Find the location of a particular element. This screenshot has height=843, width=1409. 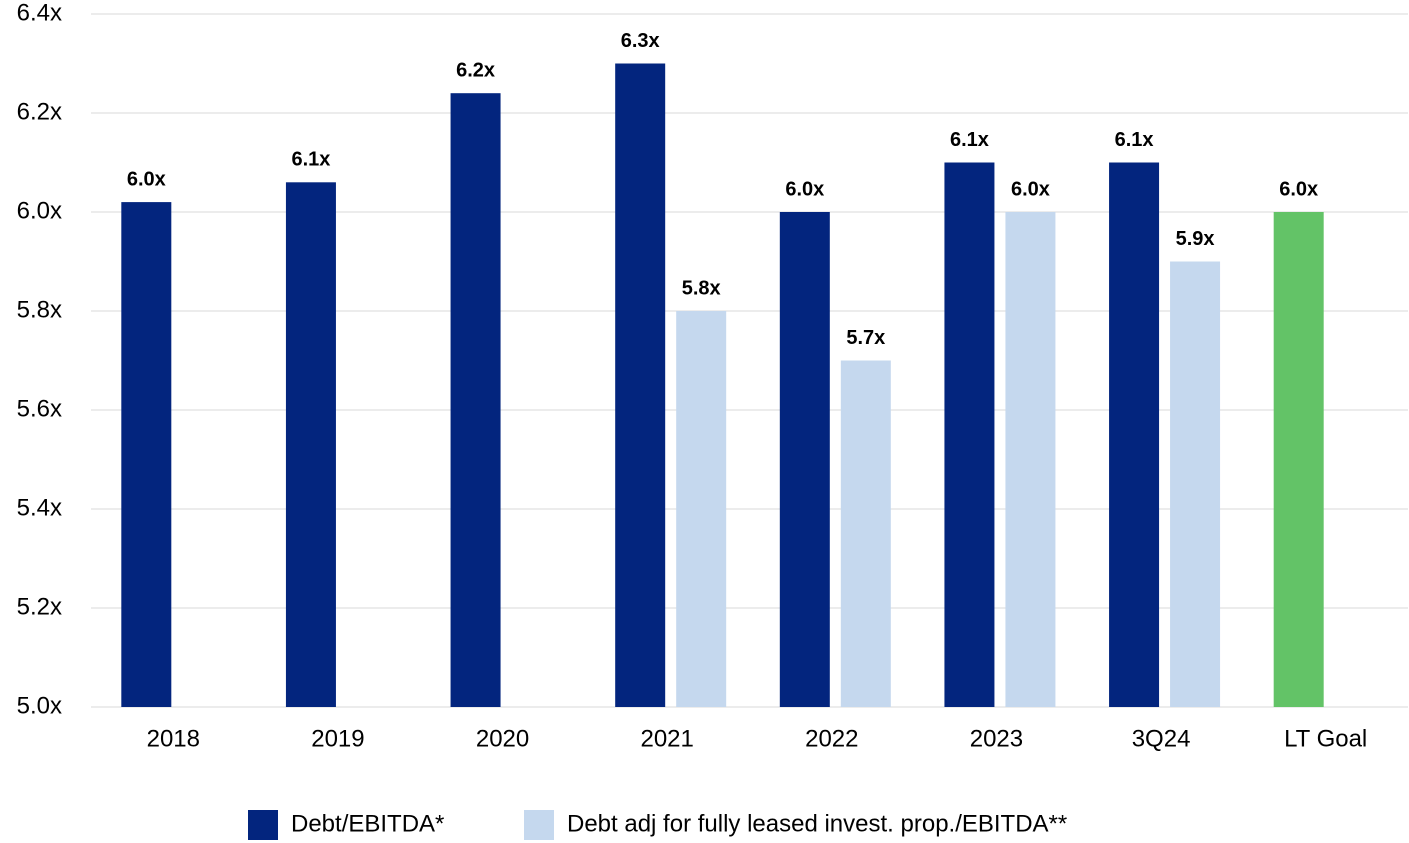

x-tick-label: 3Q24 is located at coordinates (1161, 738).